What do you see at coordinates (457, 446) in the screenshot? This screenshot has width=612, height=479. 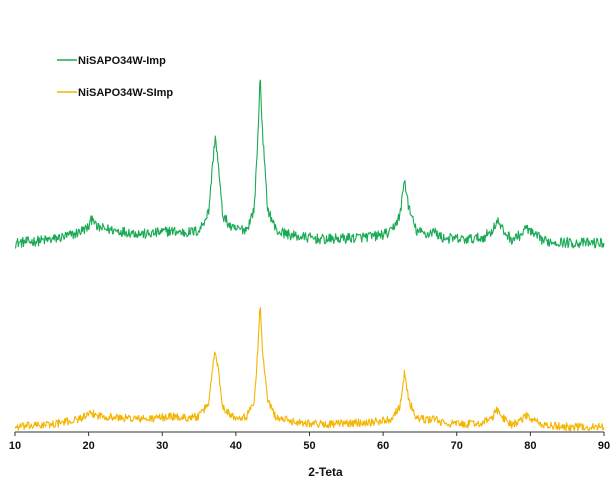 I see `x-tick-label: 70` at bounding box center [457, 446].